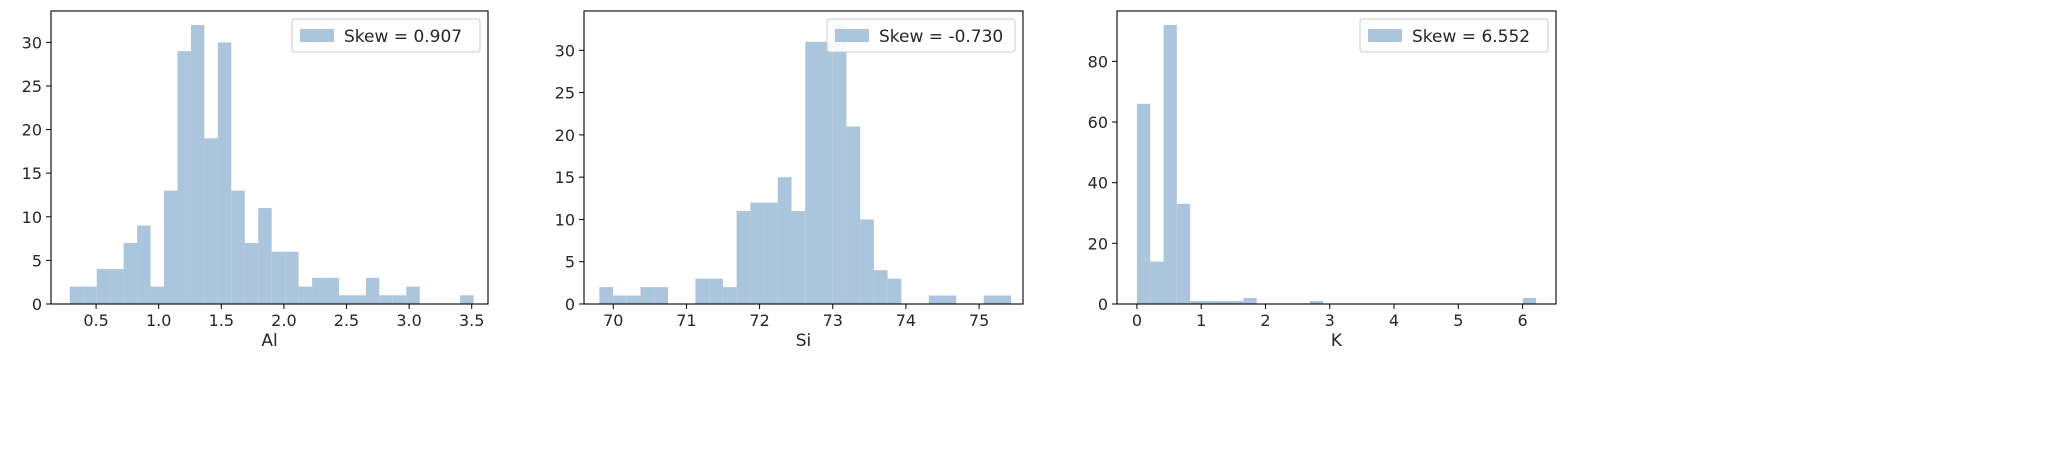  What do you see at coordinates (32, 217) in the screenshot?
I see `y-tick-label: 10` at bounding box center [32, 217].